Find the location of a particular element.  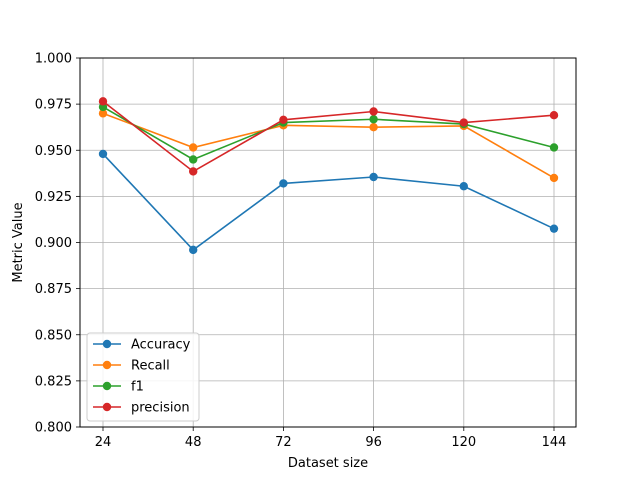

series-line-precision is located at coordinates (328, 136).